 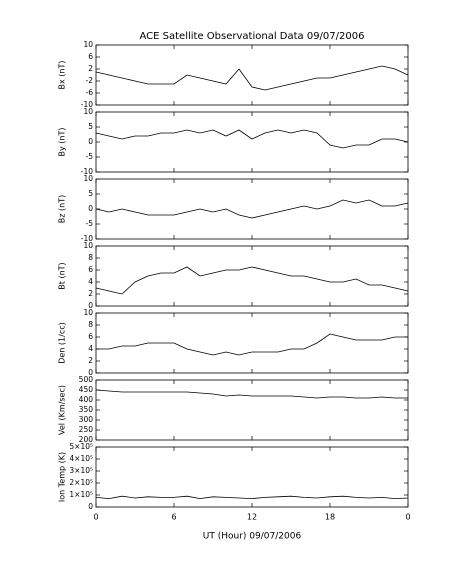 I want to click on y-tick-label: 300, so click(x=86, y=419).